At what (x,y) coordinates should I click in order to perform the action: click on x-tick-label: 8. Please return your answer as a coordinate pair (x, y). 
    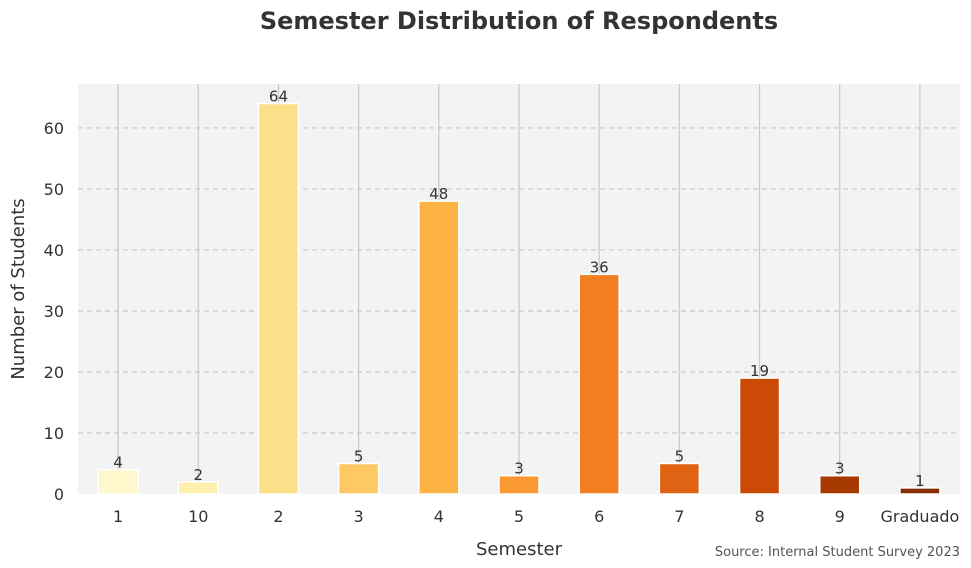
    Looking at the image, I should click on (759, 516).